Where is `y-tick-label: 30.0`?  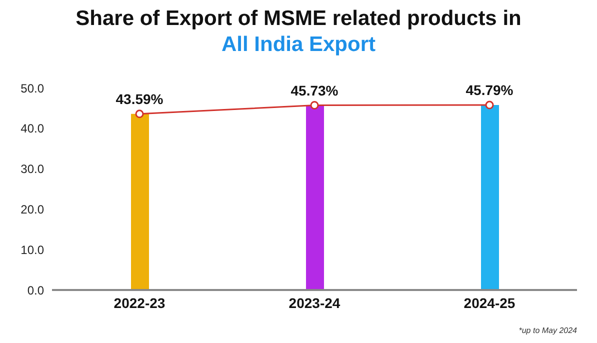
y-tick-label: 30.0 is located at coordinates (32, 169).